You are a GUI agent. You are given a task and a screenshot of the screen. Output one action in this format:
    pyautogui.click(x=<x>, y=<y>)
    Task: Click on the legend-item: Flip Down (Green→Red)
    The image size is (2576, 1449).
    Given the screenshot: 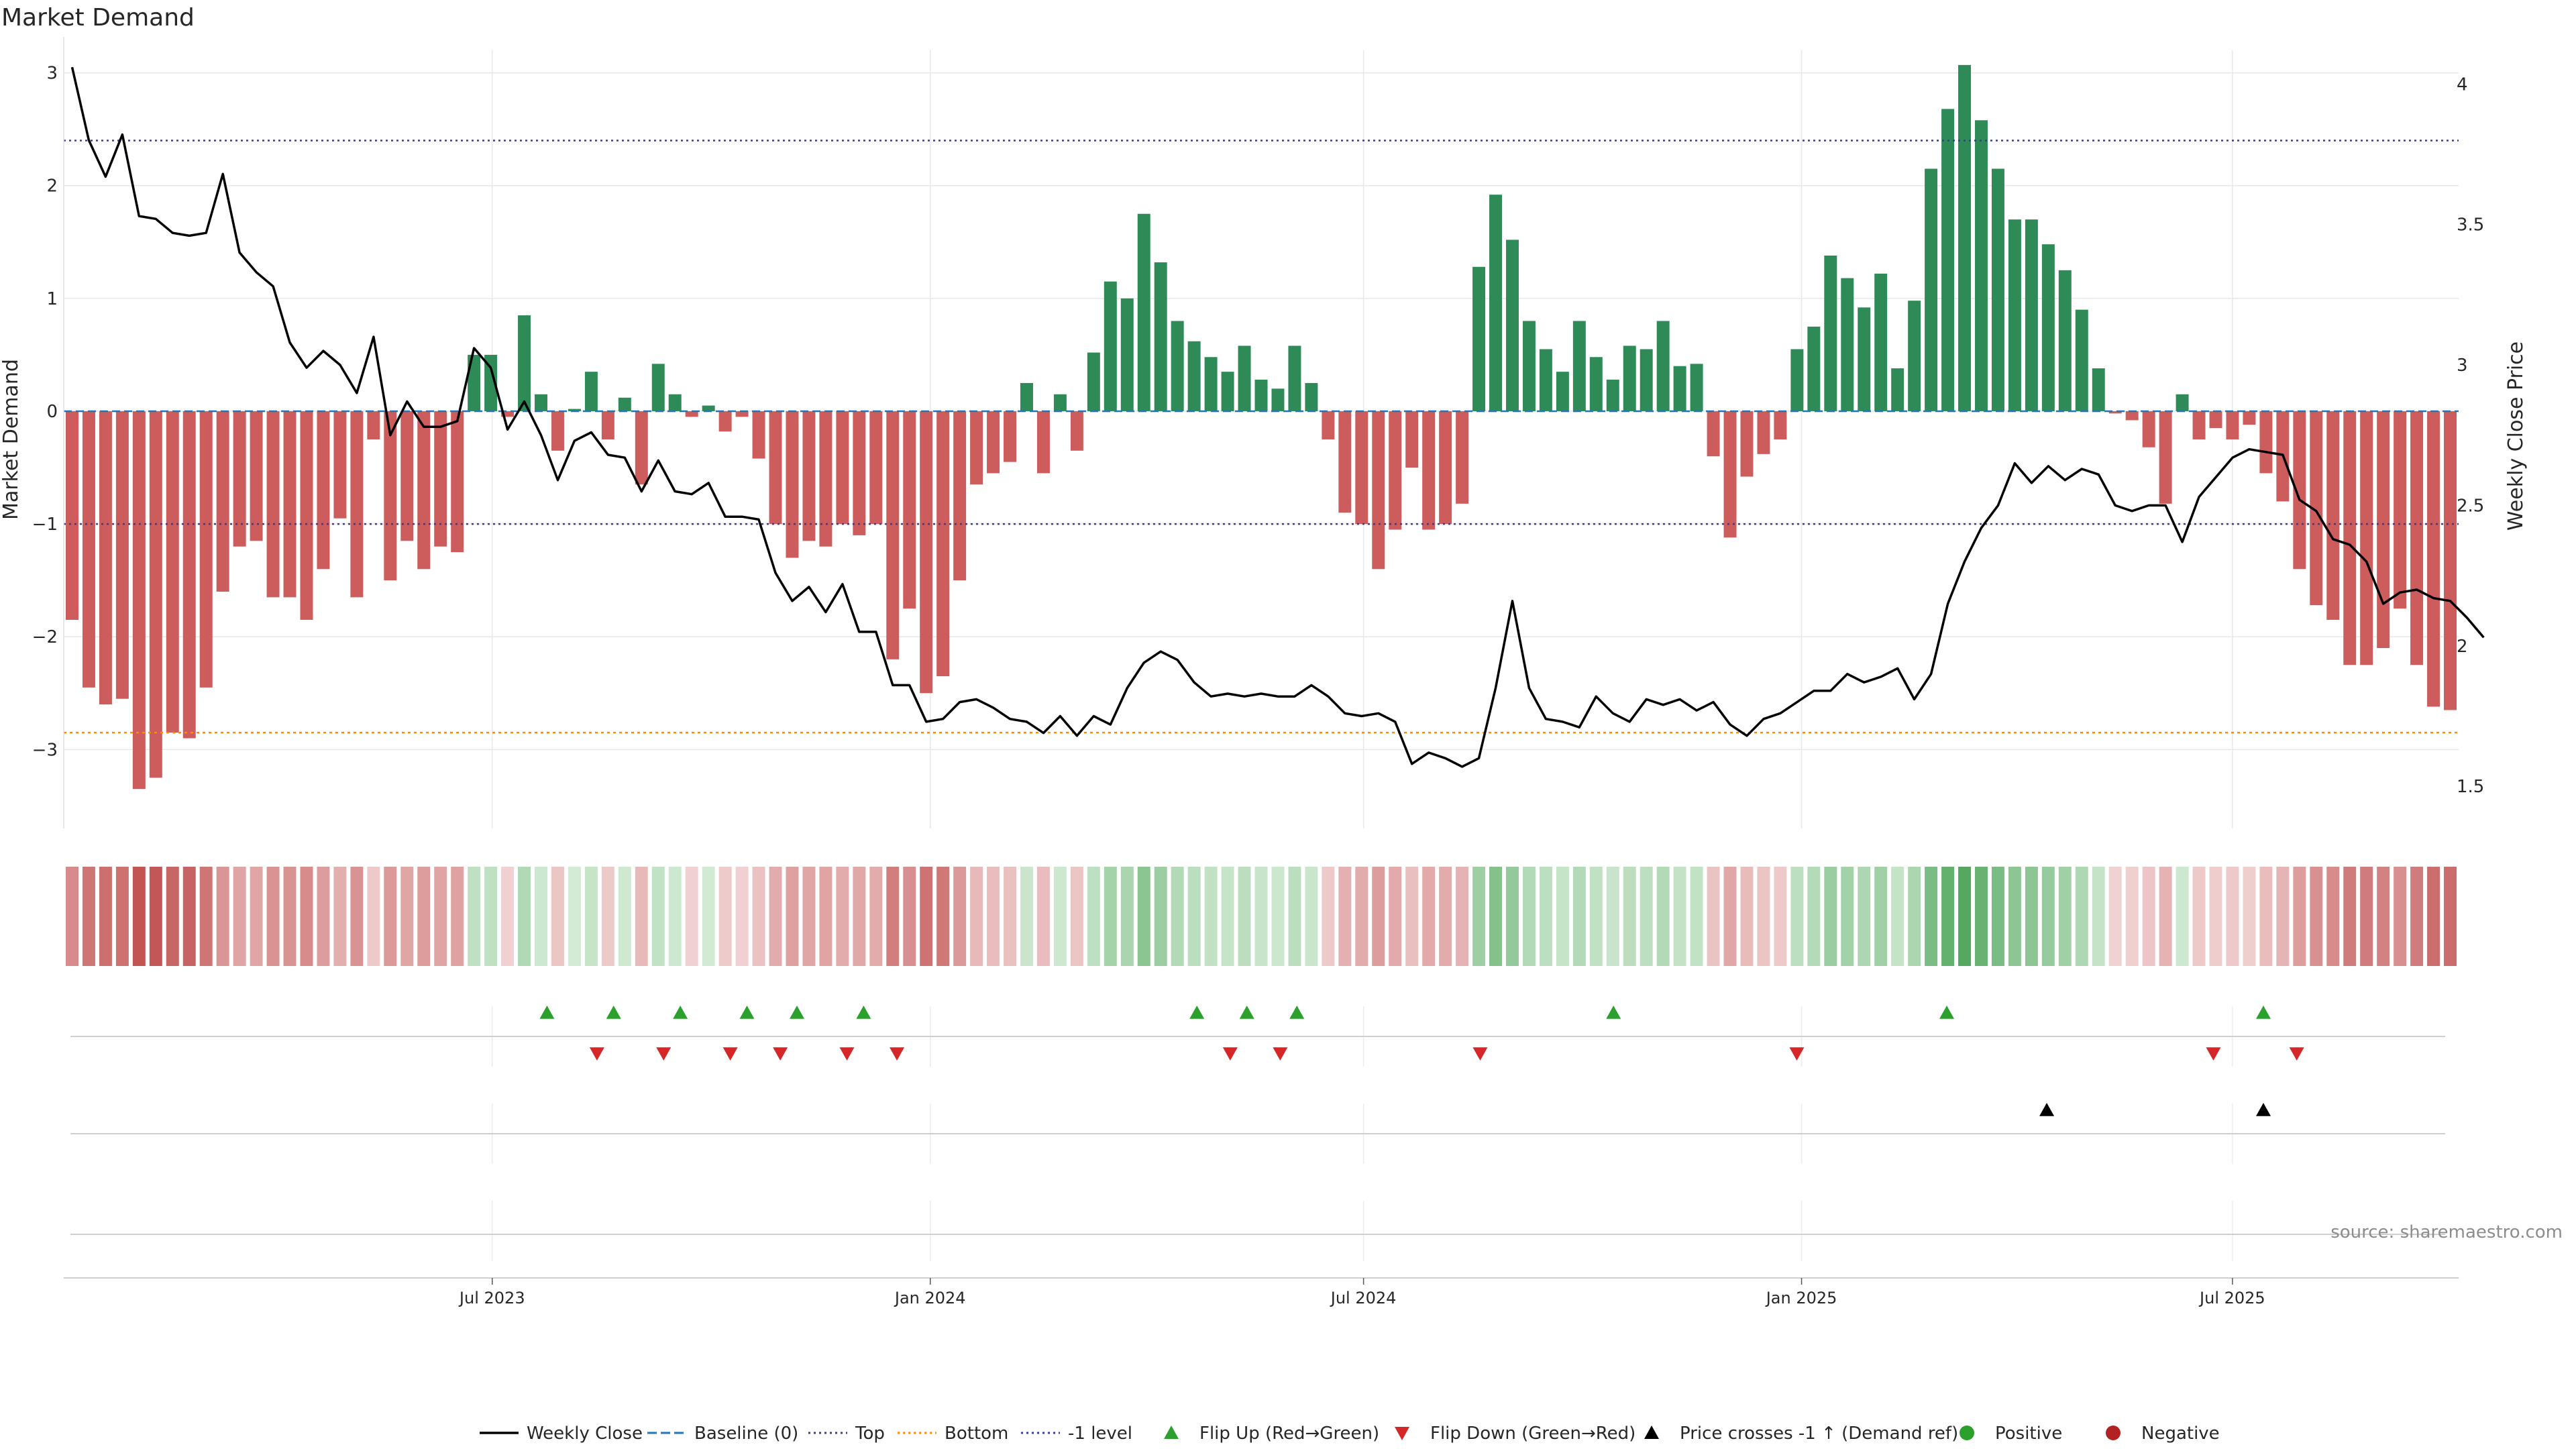 What is the action you would take?
    pyautogui.click(x=1515, y=1434)
    